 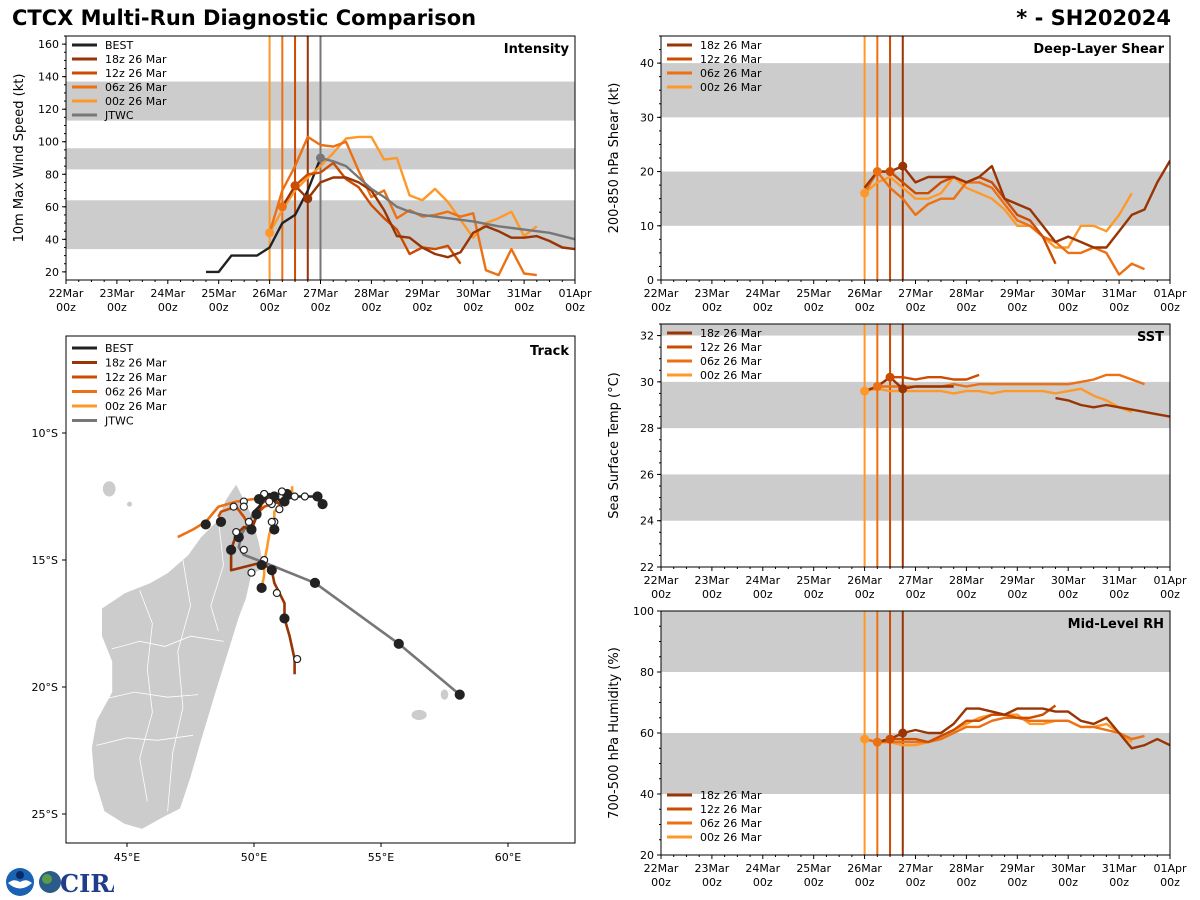 I want to click on y-tick-label: 20°S, so click(x=45, y=687).